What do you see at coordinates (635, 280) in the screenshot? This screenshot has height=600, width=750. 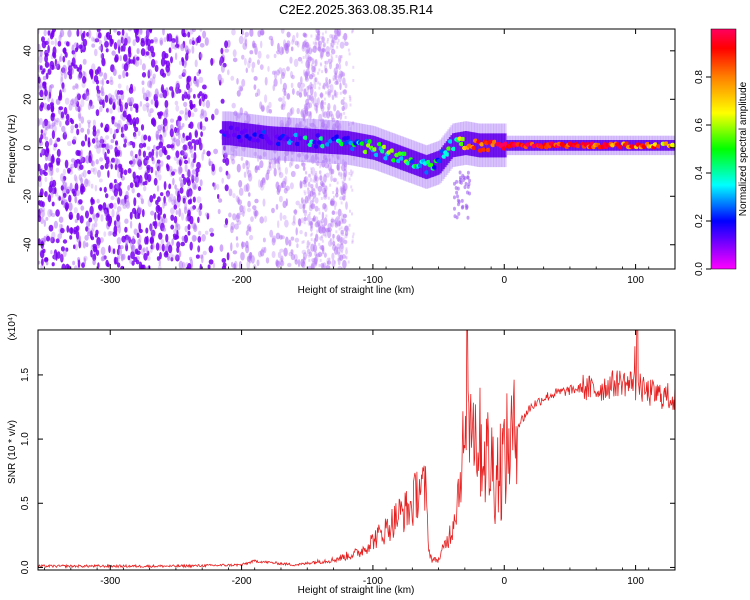 I see `spectrogram-x-tick-label: 100` at bounding box center [635, 280].